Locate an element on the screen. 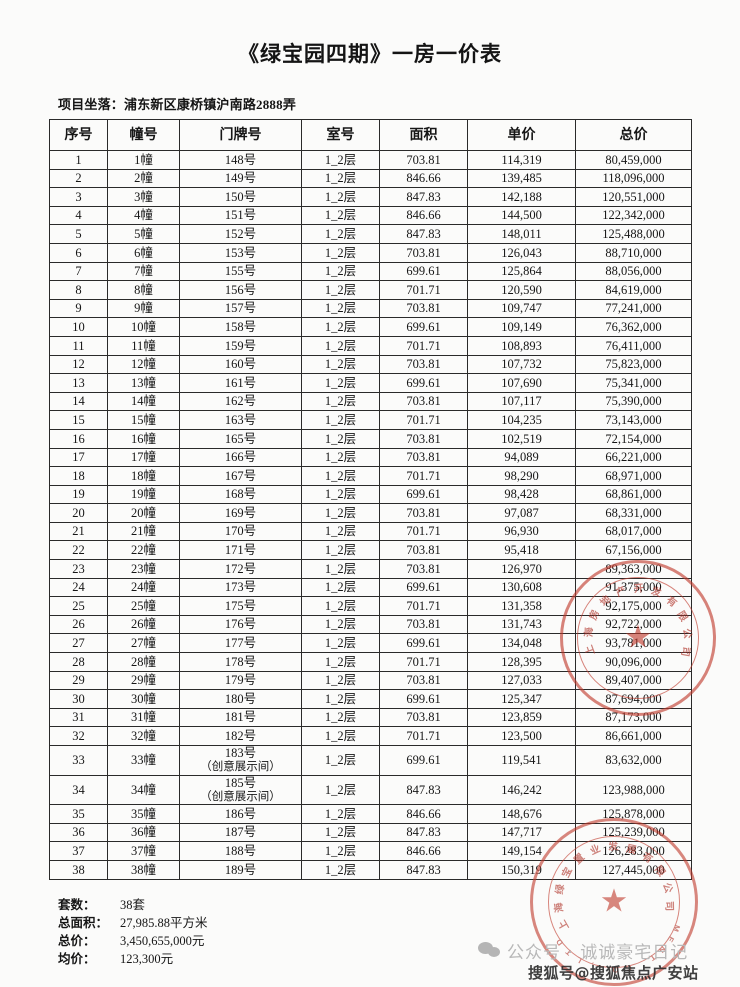 The image size is (740, 987). cell-unit-price: 108,893 is located at coordinates (521, 345).